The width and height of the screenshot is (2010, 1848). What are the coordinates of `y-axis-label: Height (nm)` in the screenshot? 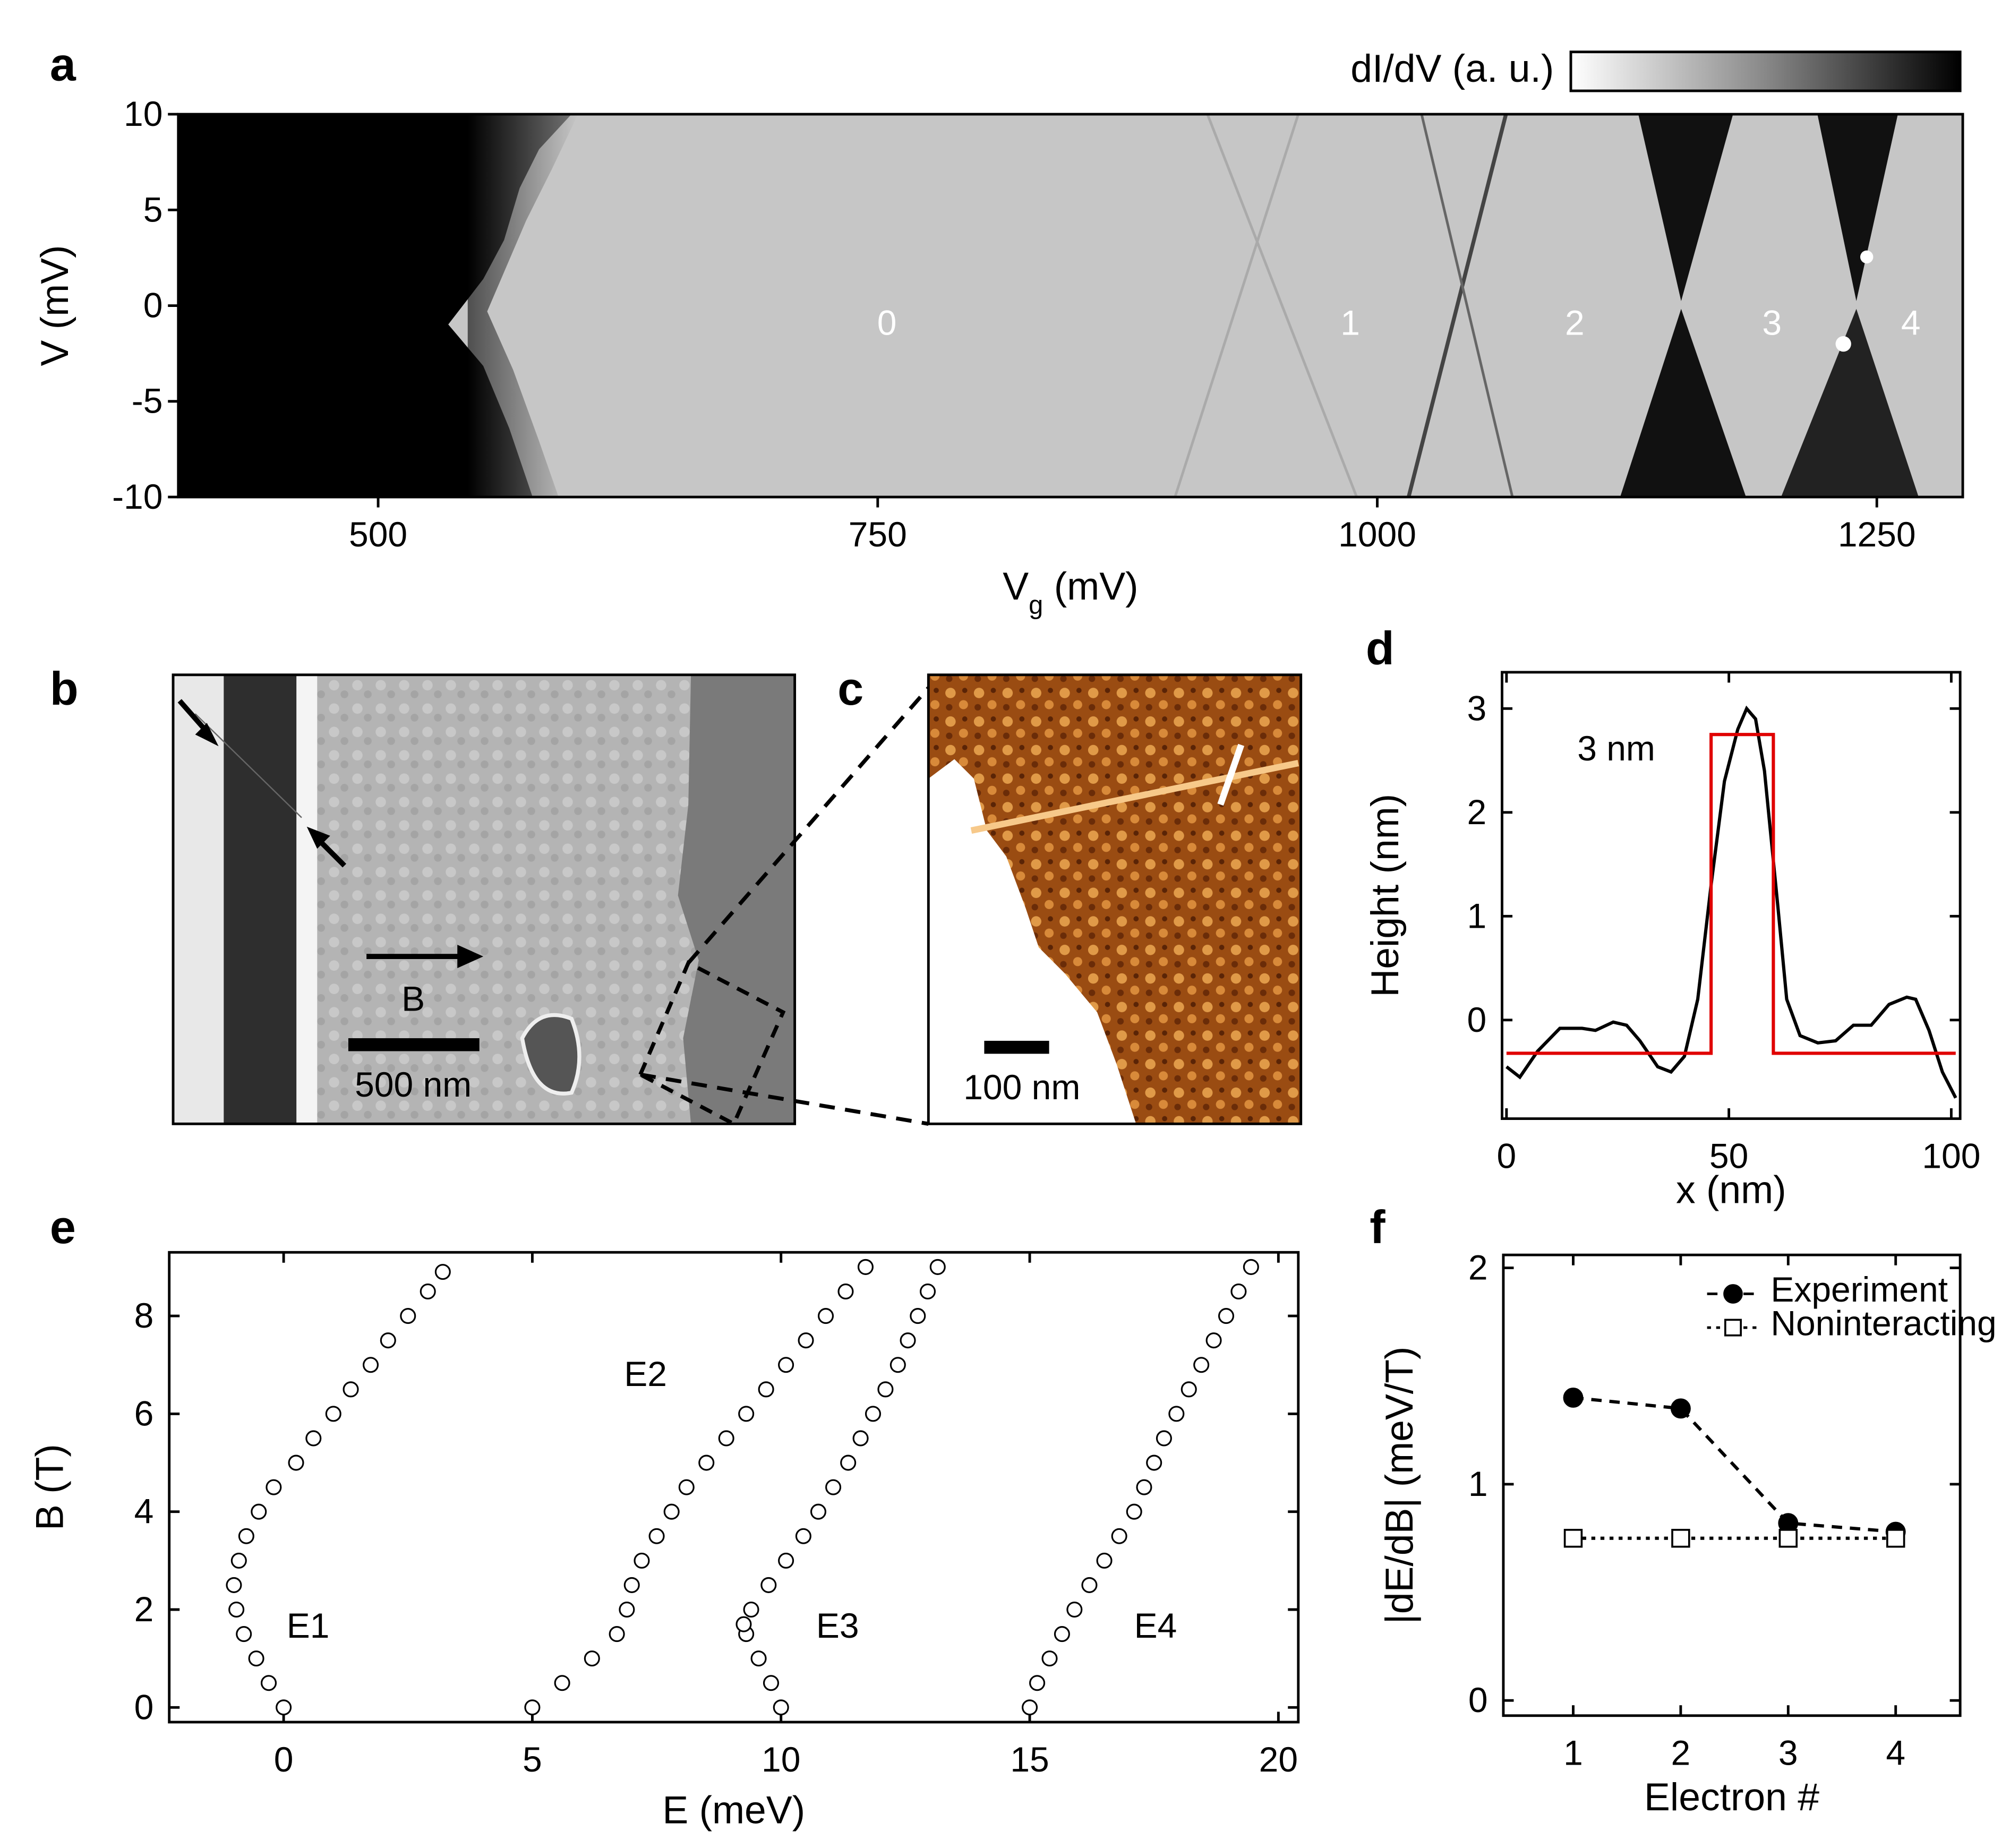 It's located at (1385, 895).